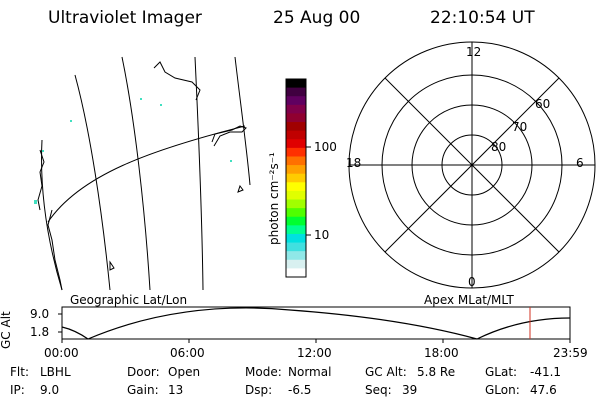 The height and width of the screenshot is (400, 600). I want to click on colorbar-tick-label-10: 10, so click(322, 235).